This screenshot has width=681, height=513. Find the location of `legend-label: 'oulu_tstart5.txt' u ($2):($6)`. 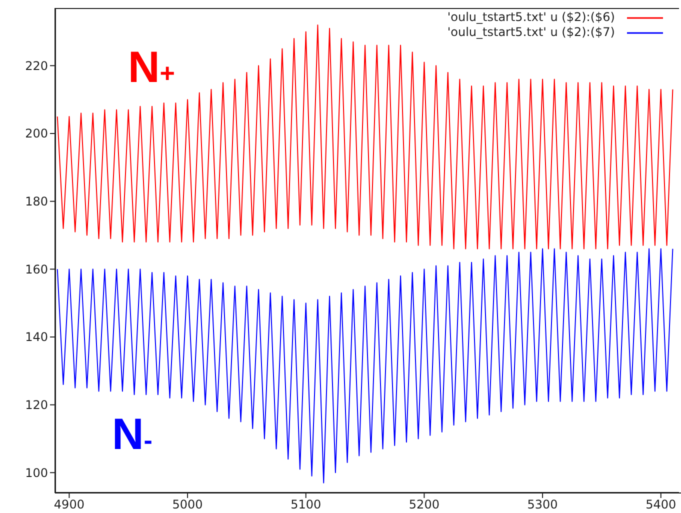

legend-label: 'oulu_tstart5.txt' u ($2):($6) is located at coordinates (531, 17).